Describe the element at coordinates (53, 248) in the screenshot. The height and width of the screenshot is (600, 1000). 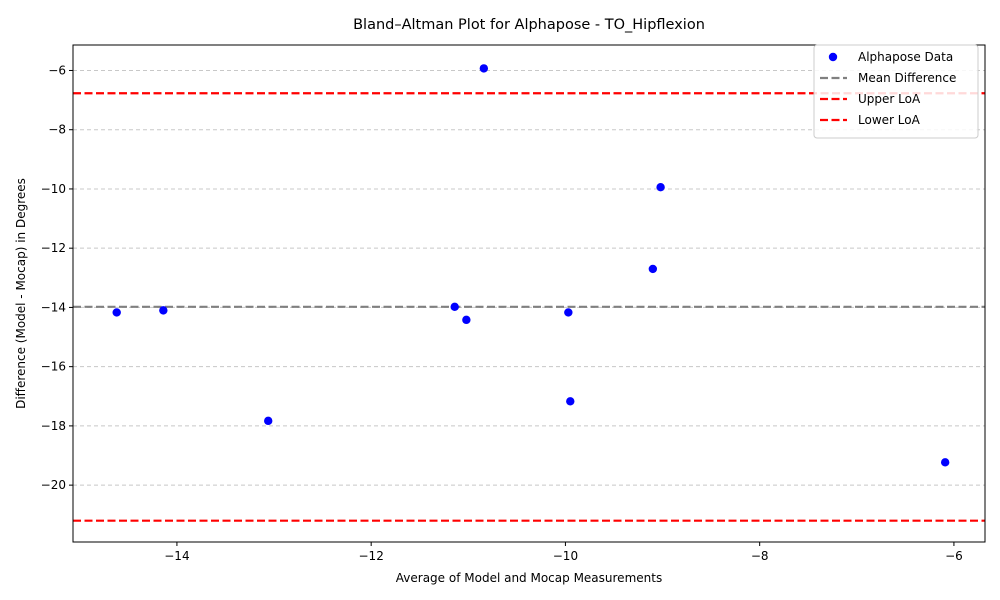
I see `y-tick-label: −12` at that location.